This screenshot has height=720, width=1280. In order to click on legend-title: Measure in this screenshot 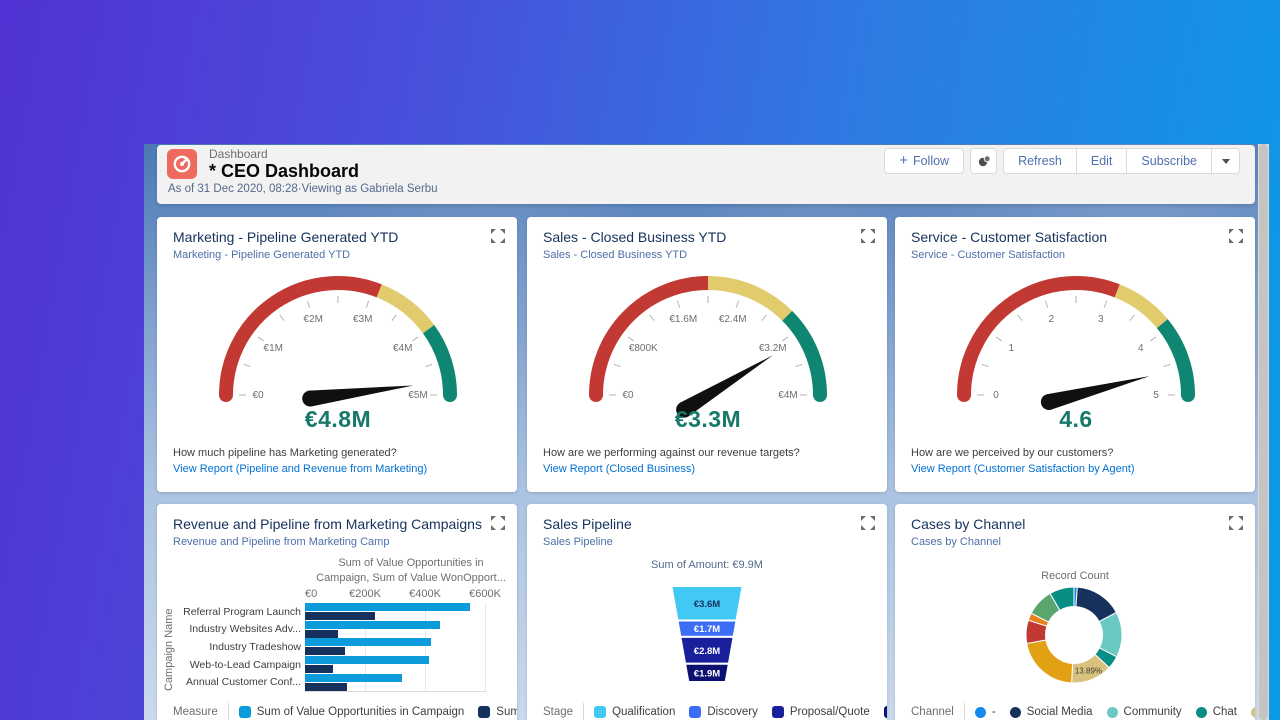, I will do `click(195, 712)`.